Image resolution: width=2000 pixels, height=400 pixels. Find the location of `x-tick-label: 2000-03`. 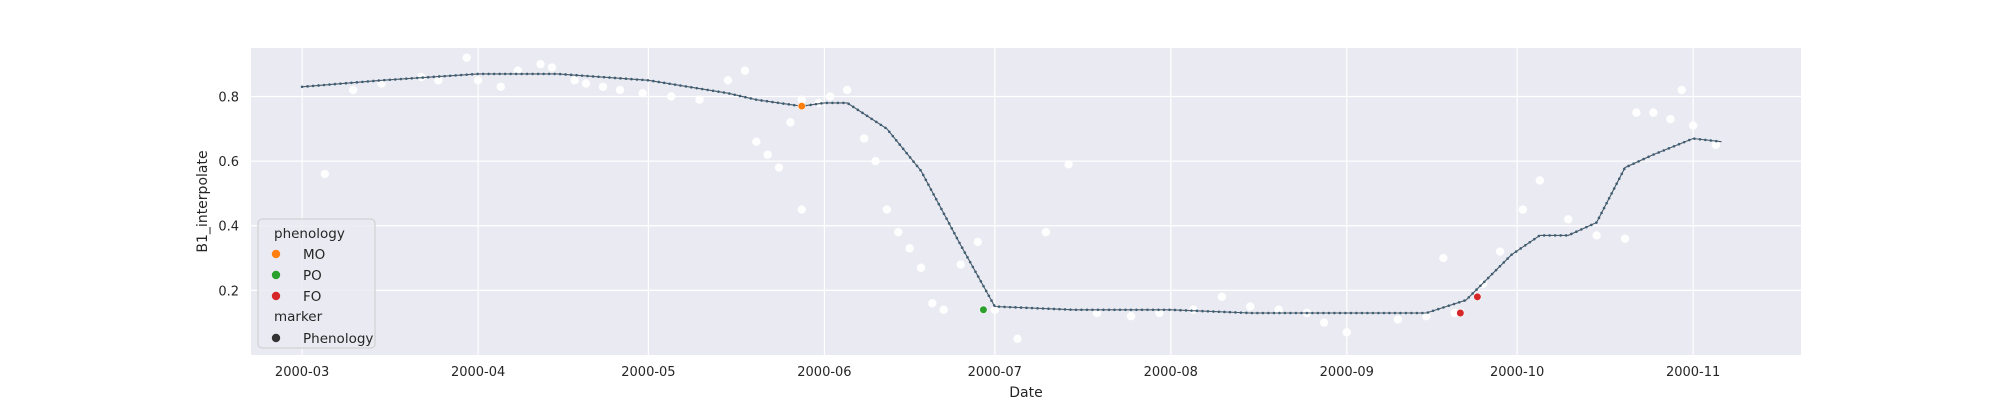

x-tick-label: 2000-03 is located at coordinates (302, 372).